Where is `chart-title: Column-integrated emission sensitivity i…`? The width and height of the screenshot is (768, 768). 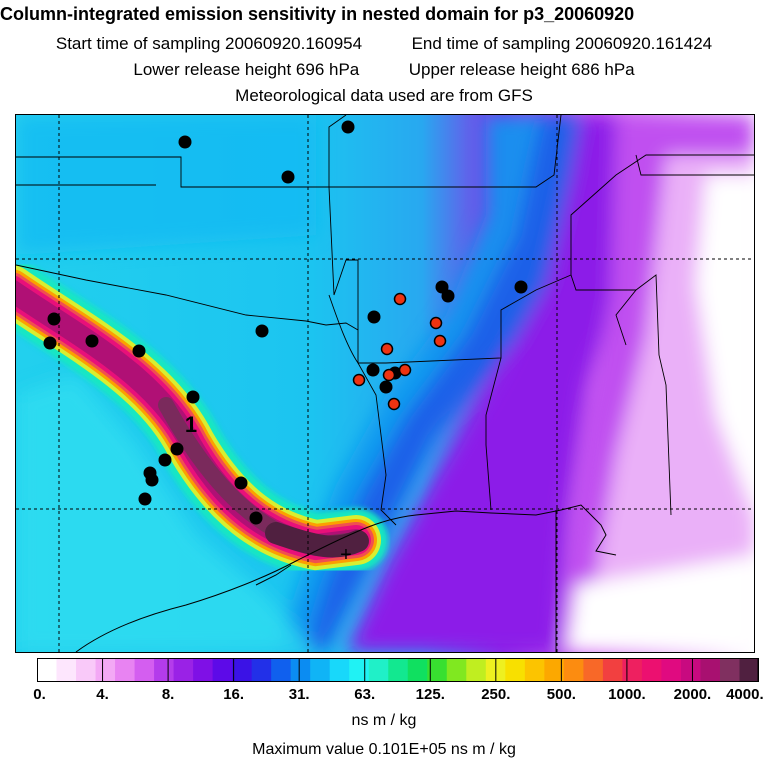
chart-title: Column-integrated emission sensitivity i… is located at coordinates (317, 14).